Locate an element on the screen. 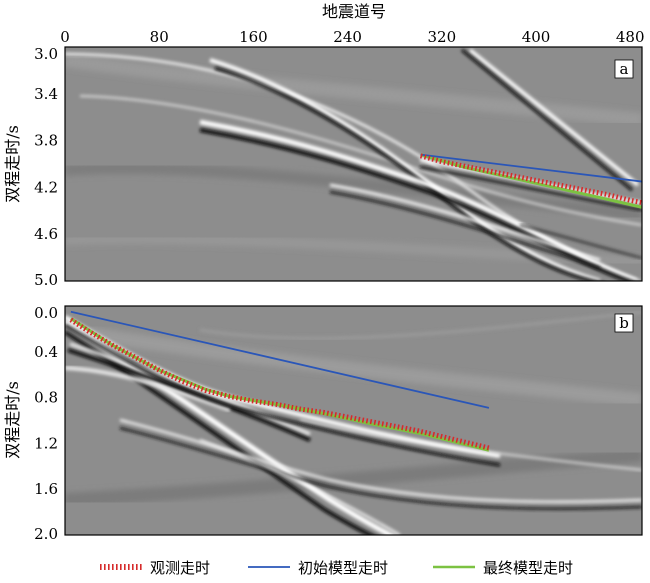 The image size is (650, 583). y-tick-label: 3.8 is located at coordinates (46, 141).